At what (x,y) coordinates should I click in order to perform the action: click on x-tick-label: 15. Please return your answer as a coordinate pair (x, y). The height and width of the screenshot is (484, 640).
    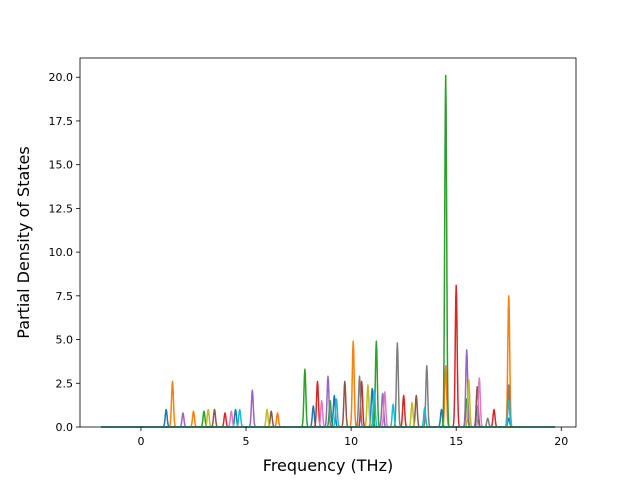
    Looking at the image, I should click on (456, 441).